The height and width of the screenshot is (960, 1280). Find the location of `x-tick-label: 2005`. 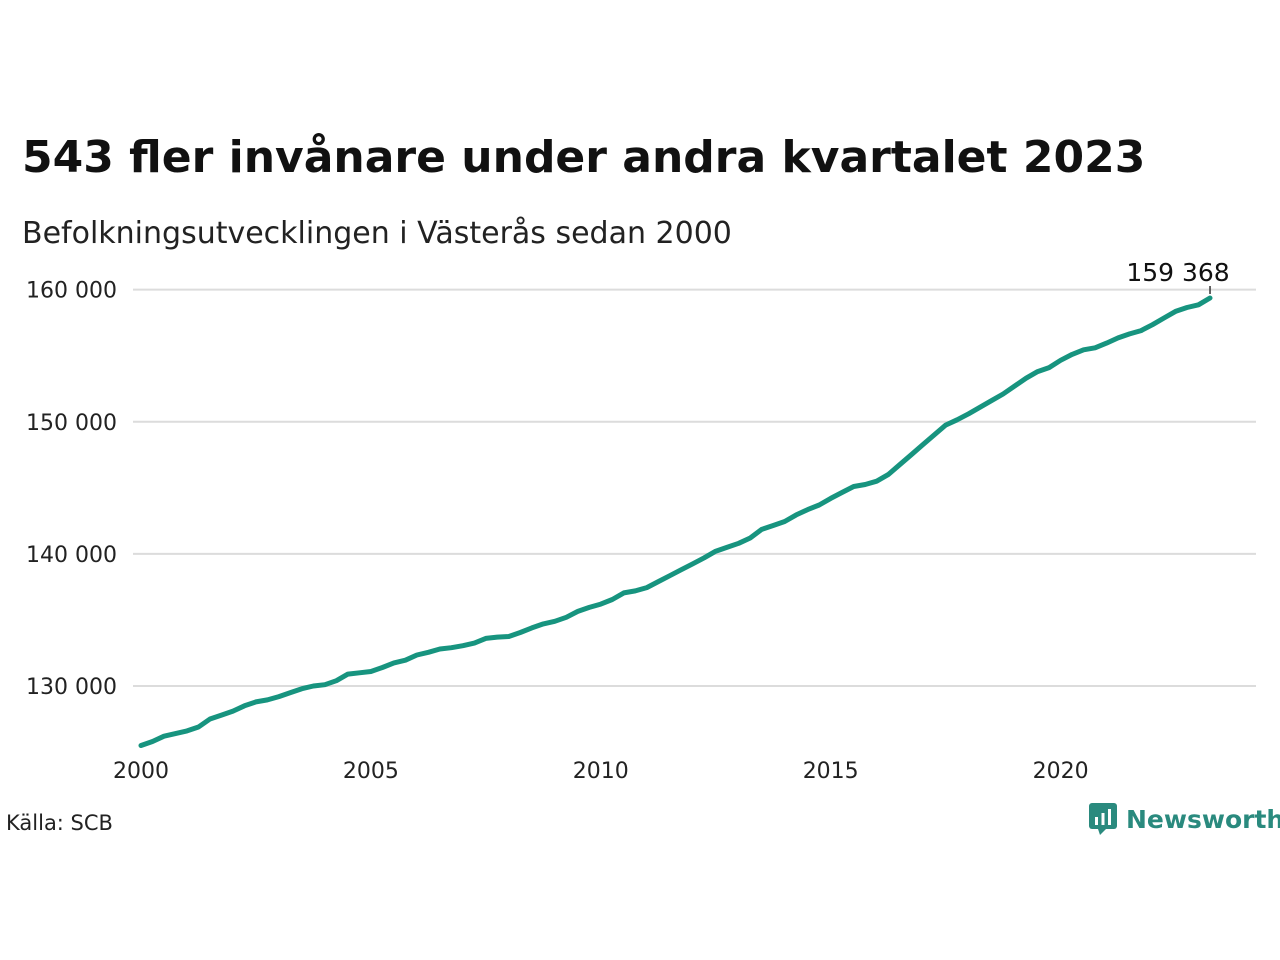

x-tick-label: 2005 is located at coordinates (371, 771).